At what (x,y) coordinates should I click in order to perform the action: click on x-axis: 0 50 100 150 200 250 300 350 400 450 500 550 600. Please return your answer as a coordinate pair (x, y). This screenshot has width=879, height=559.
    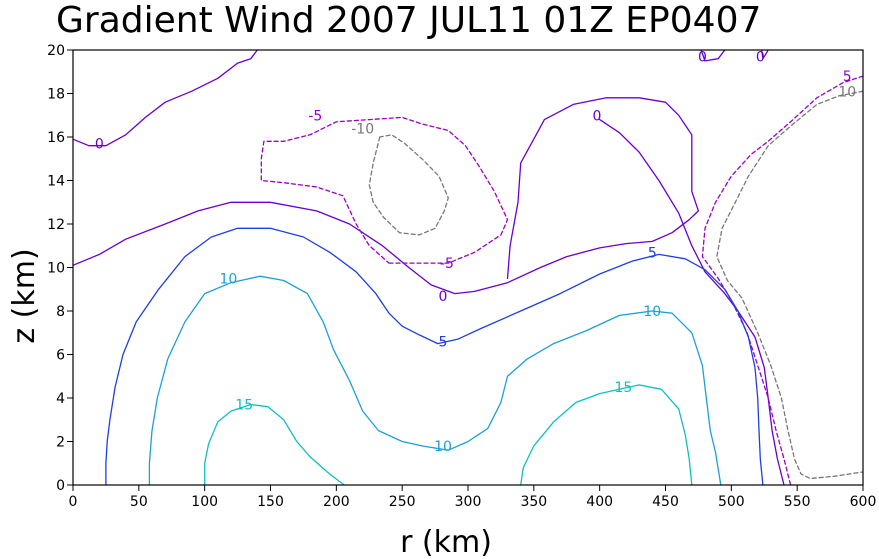
    Looking at the image, I should click on (473, 497).